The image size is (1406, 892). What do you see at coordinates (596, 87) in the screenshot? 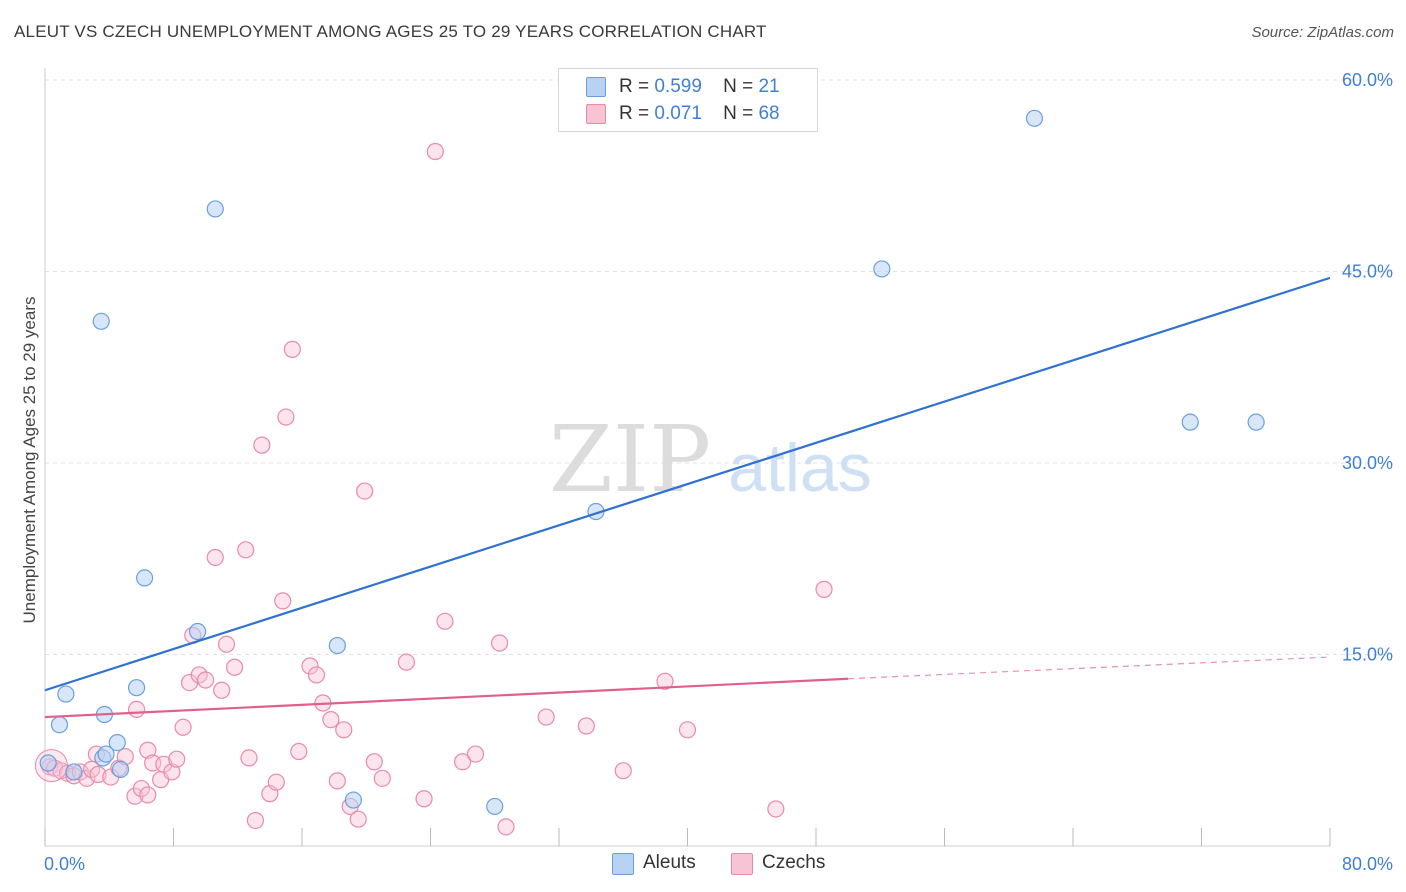
I see `legend-swatch-aleuts` at bounding box center [596, 87].